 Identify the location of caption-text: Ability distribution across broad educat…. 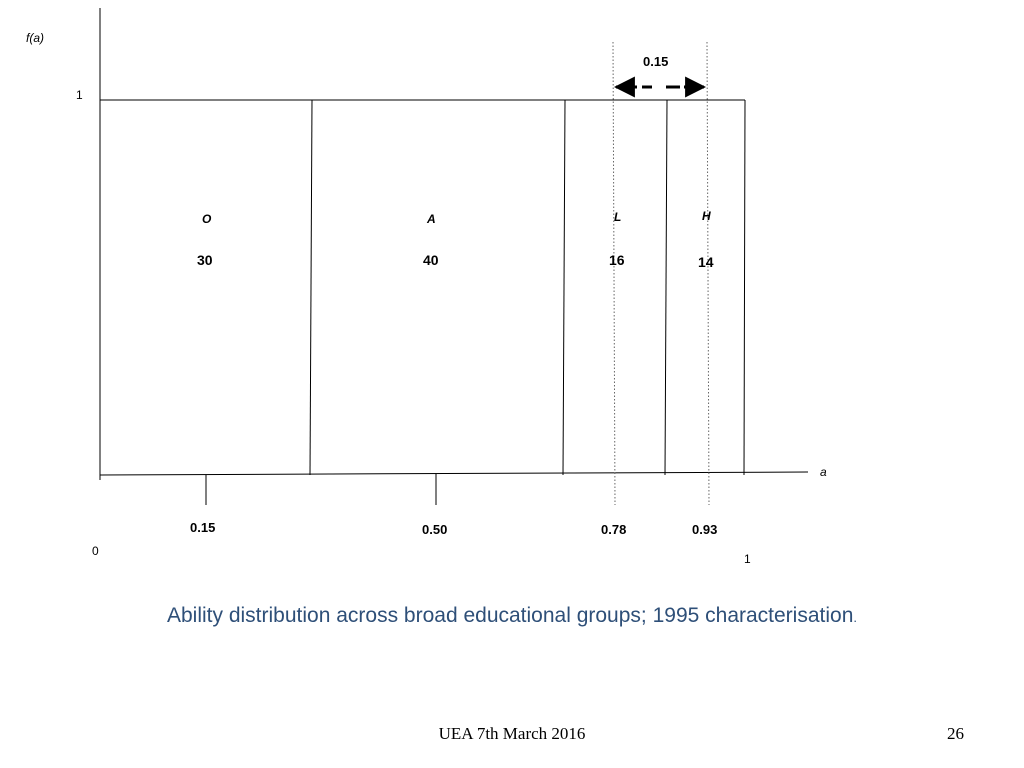
(510, 615).